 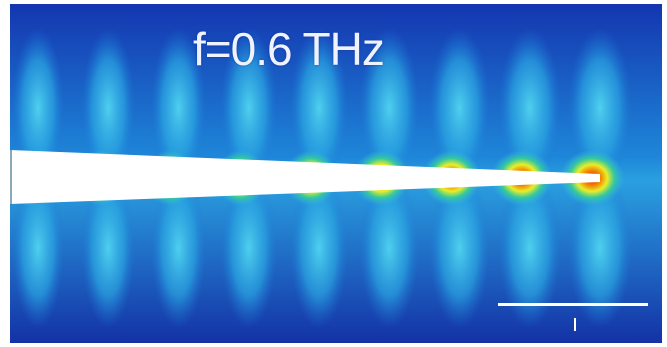 I want to click on scale-bar, so click(x=573, y=304).